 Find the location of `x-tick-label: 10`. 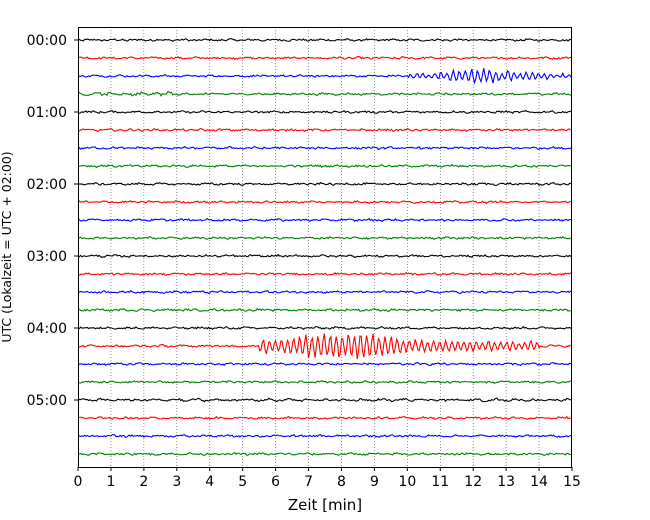

x-tick-label: 10 is located at coordinates (407, 482).